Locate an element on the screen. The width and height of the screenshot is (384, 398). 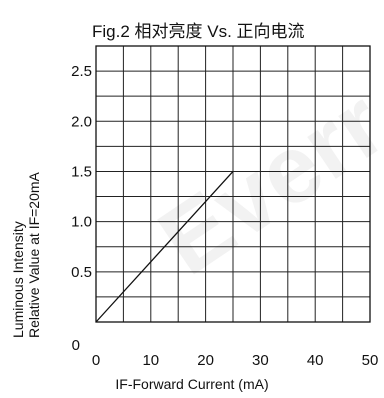
y-tick-label: 0 is located at coordinates (76, 345).